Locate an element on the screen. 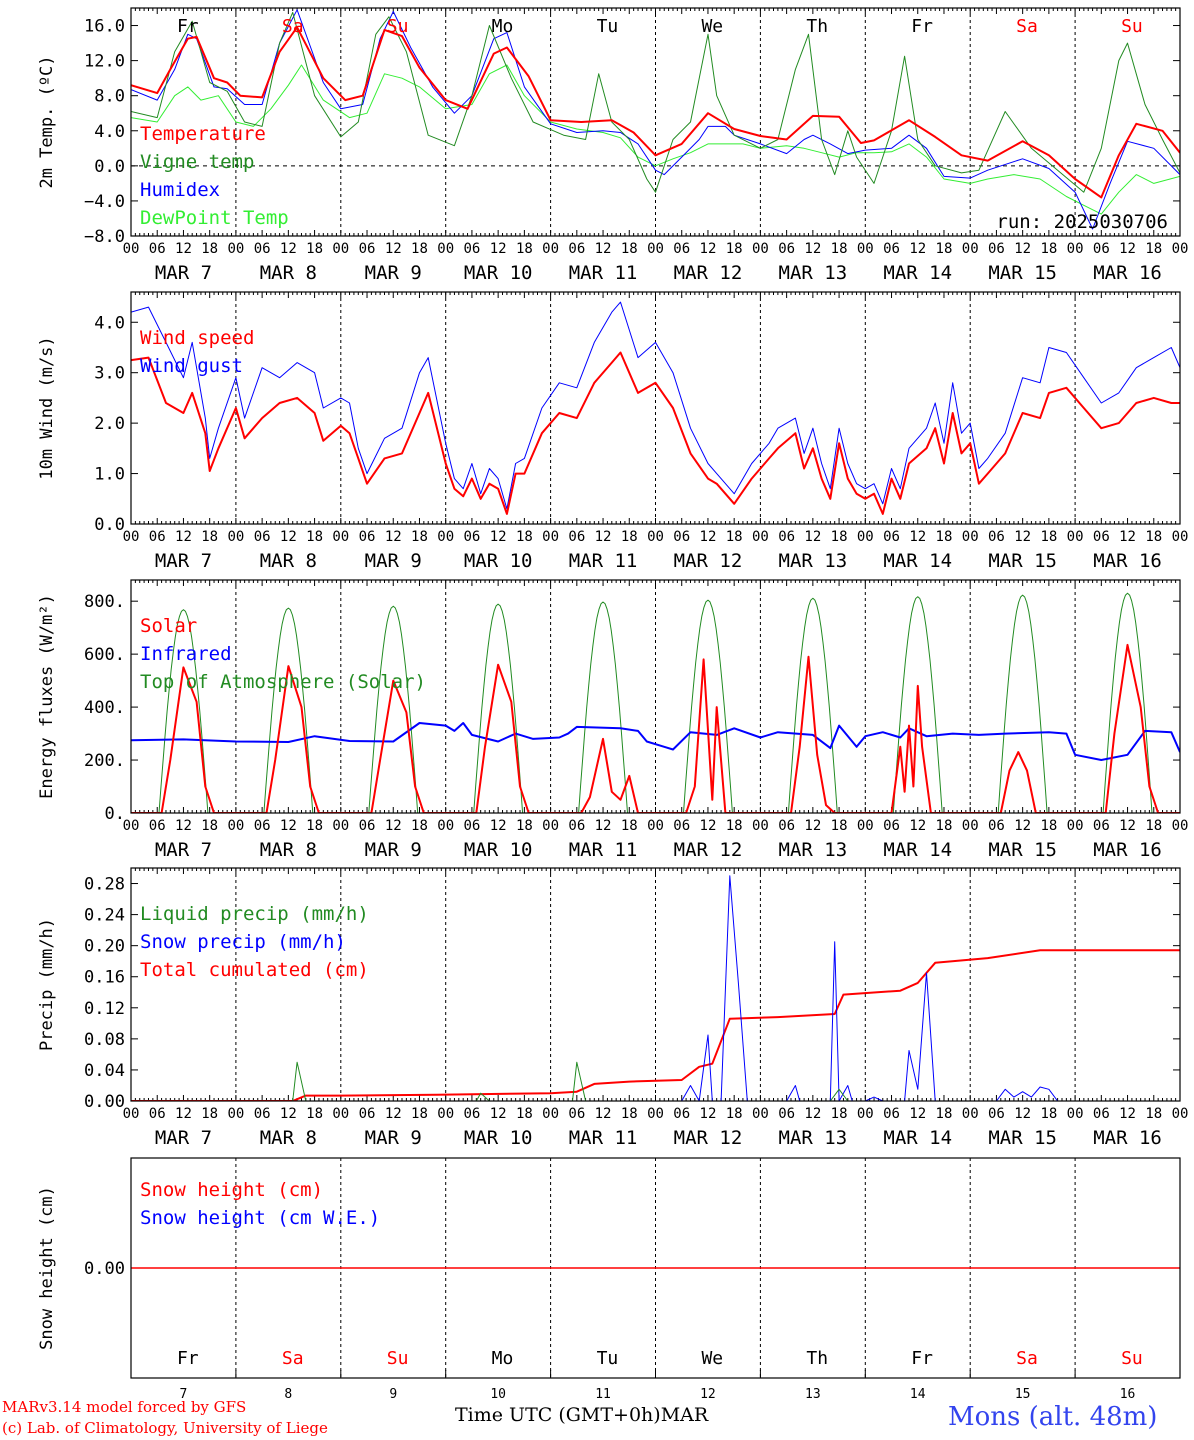  day-number-label: 15 is located at coordinates (1023, 1394).